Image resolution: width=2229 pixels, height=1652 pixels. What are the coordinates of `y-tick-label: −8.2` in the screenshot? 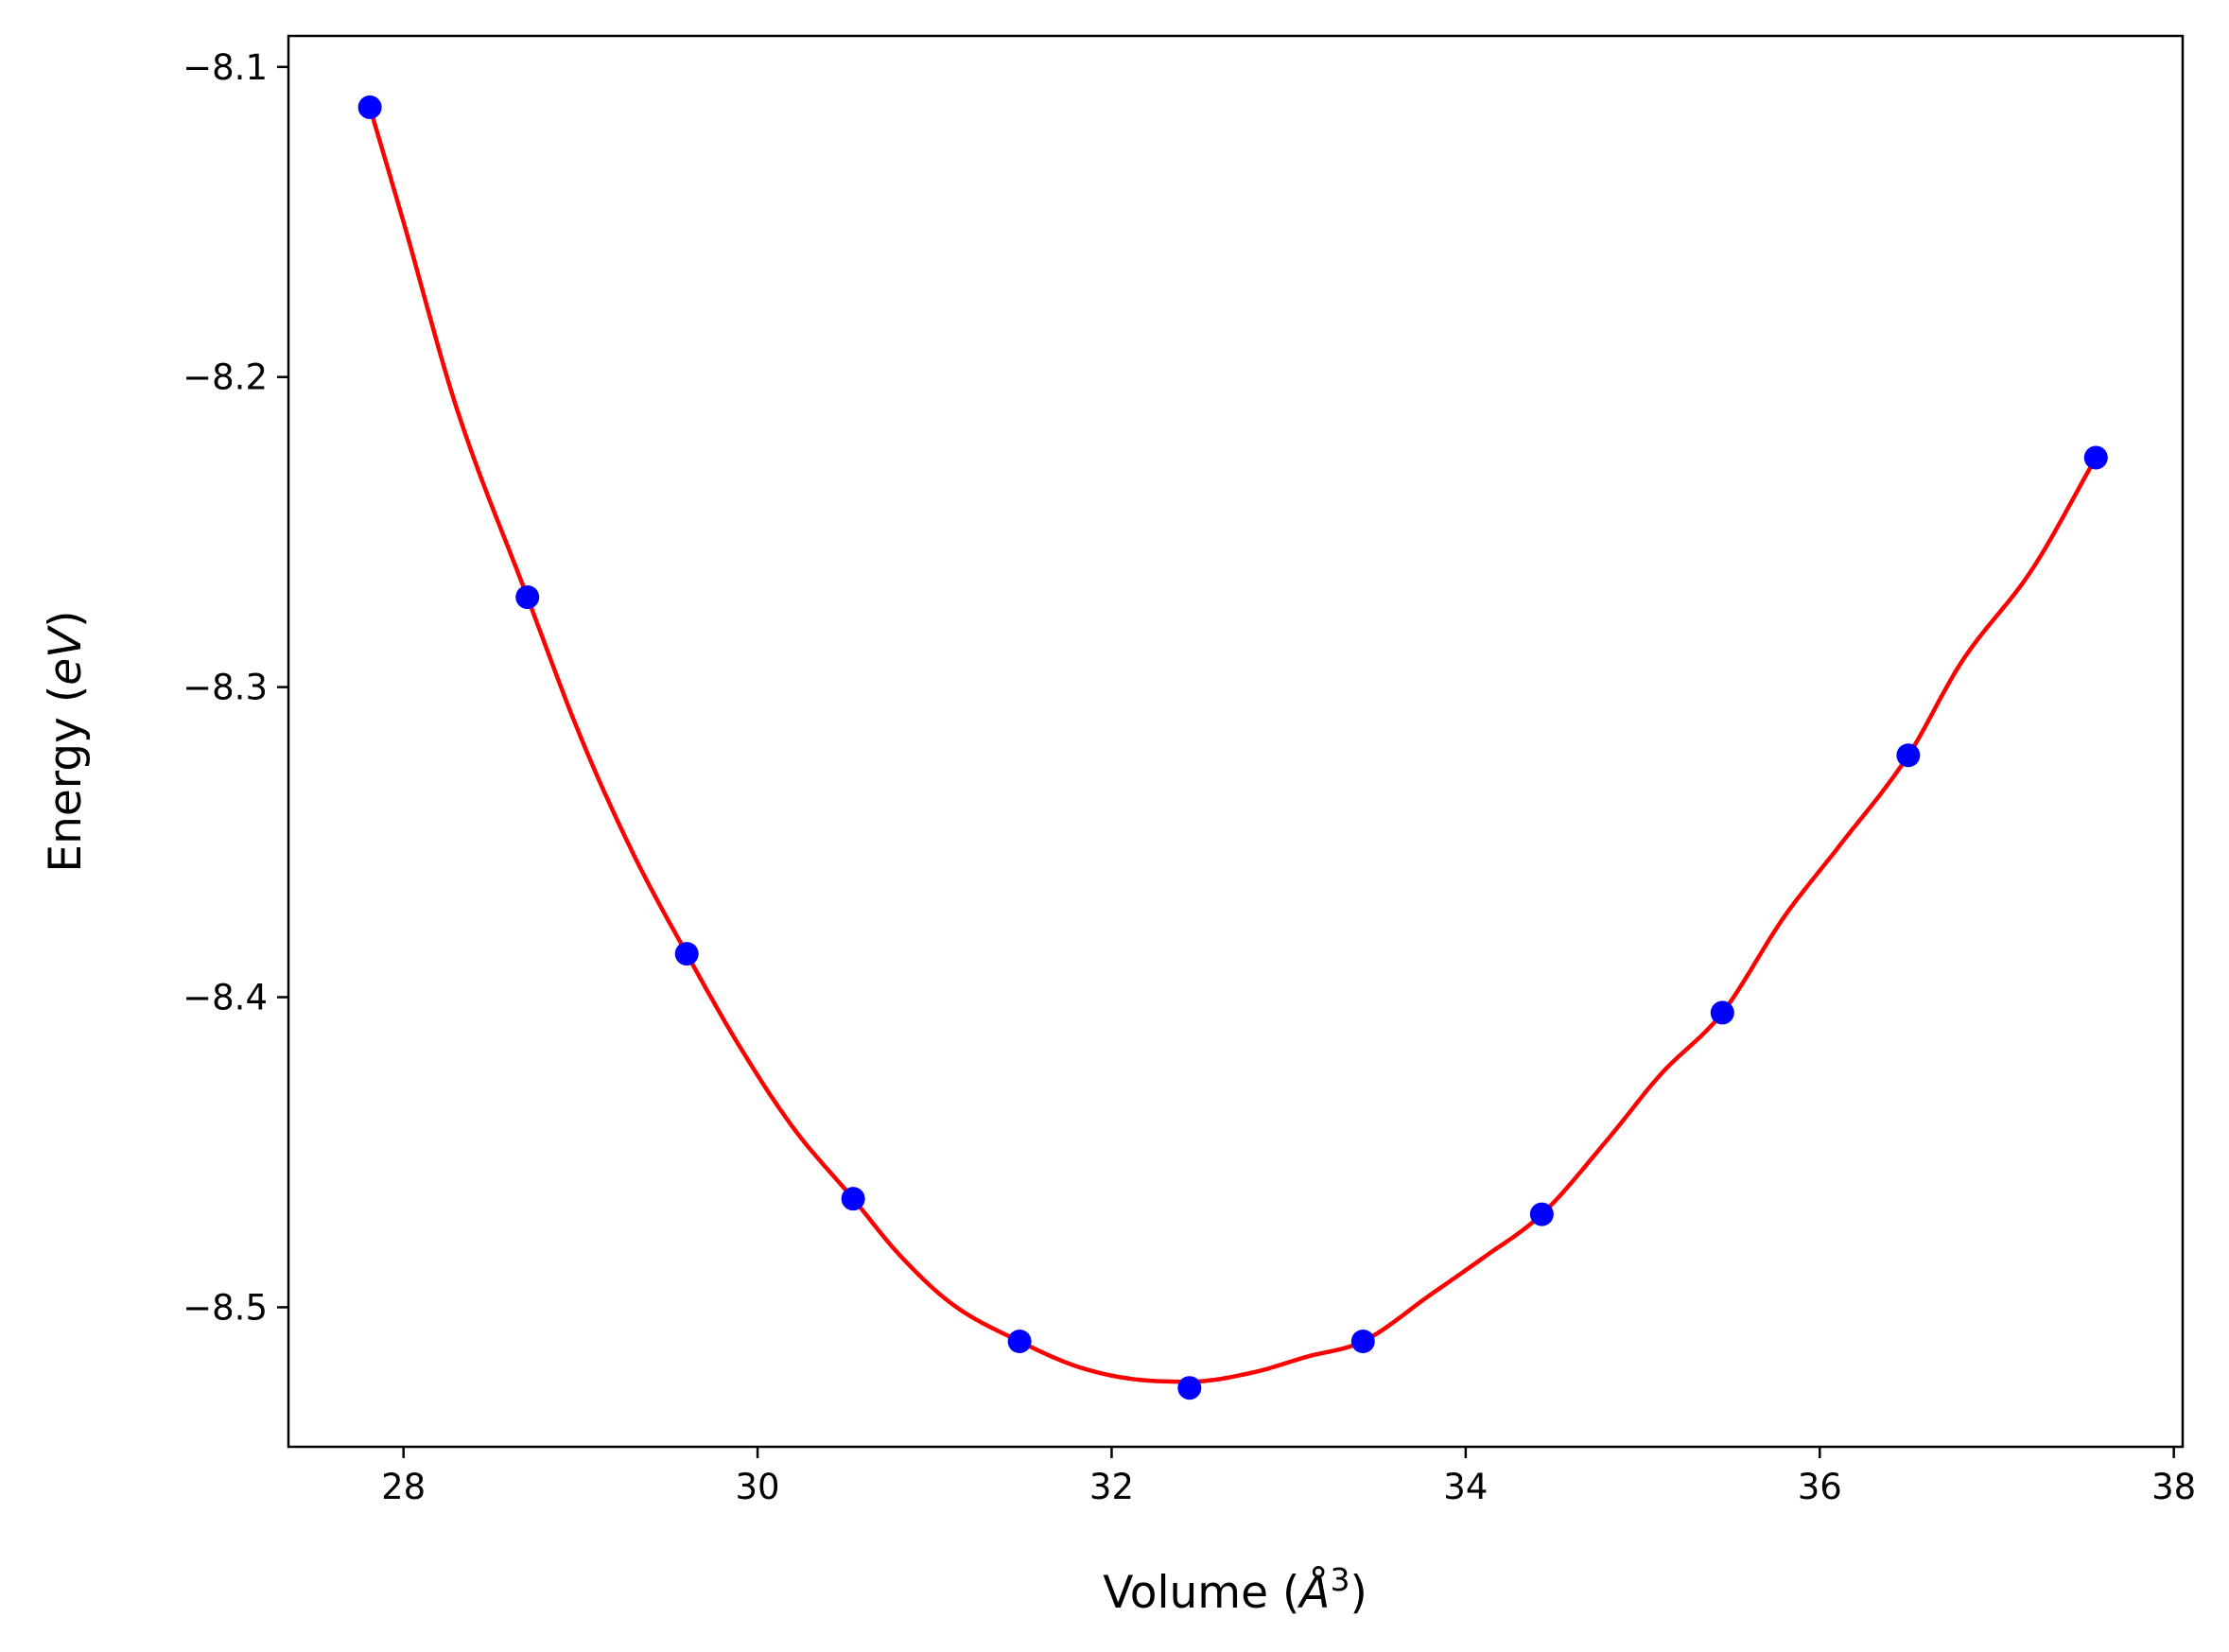 It's located at (226, 378).